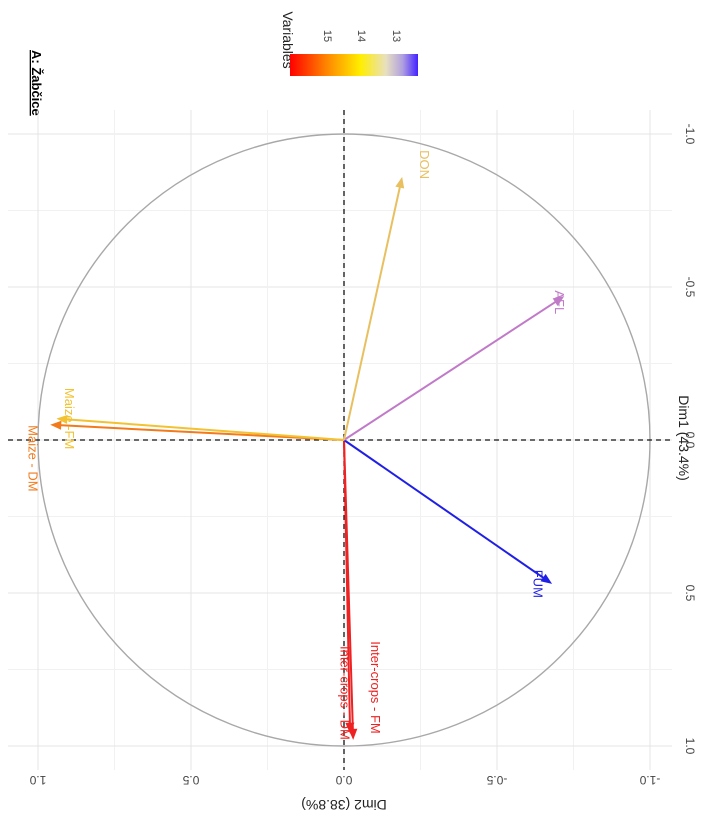 This screenshot has width=721, height=833. What do you see at coordinates (690, 440) in the screenshot?
I see `x-tick-label: 0.0` at bounding box center [690, 440].